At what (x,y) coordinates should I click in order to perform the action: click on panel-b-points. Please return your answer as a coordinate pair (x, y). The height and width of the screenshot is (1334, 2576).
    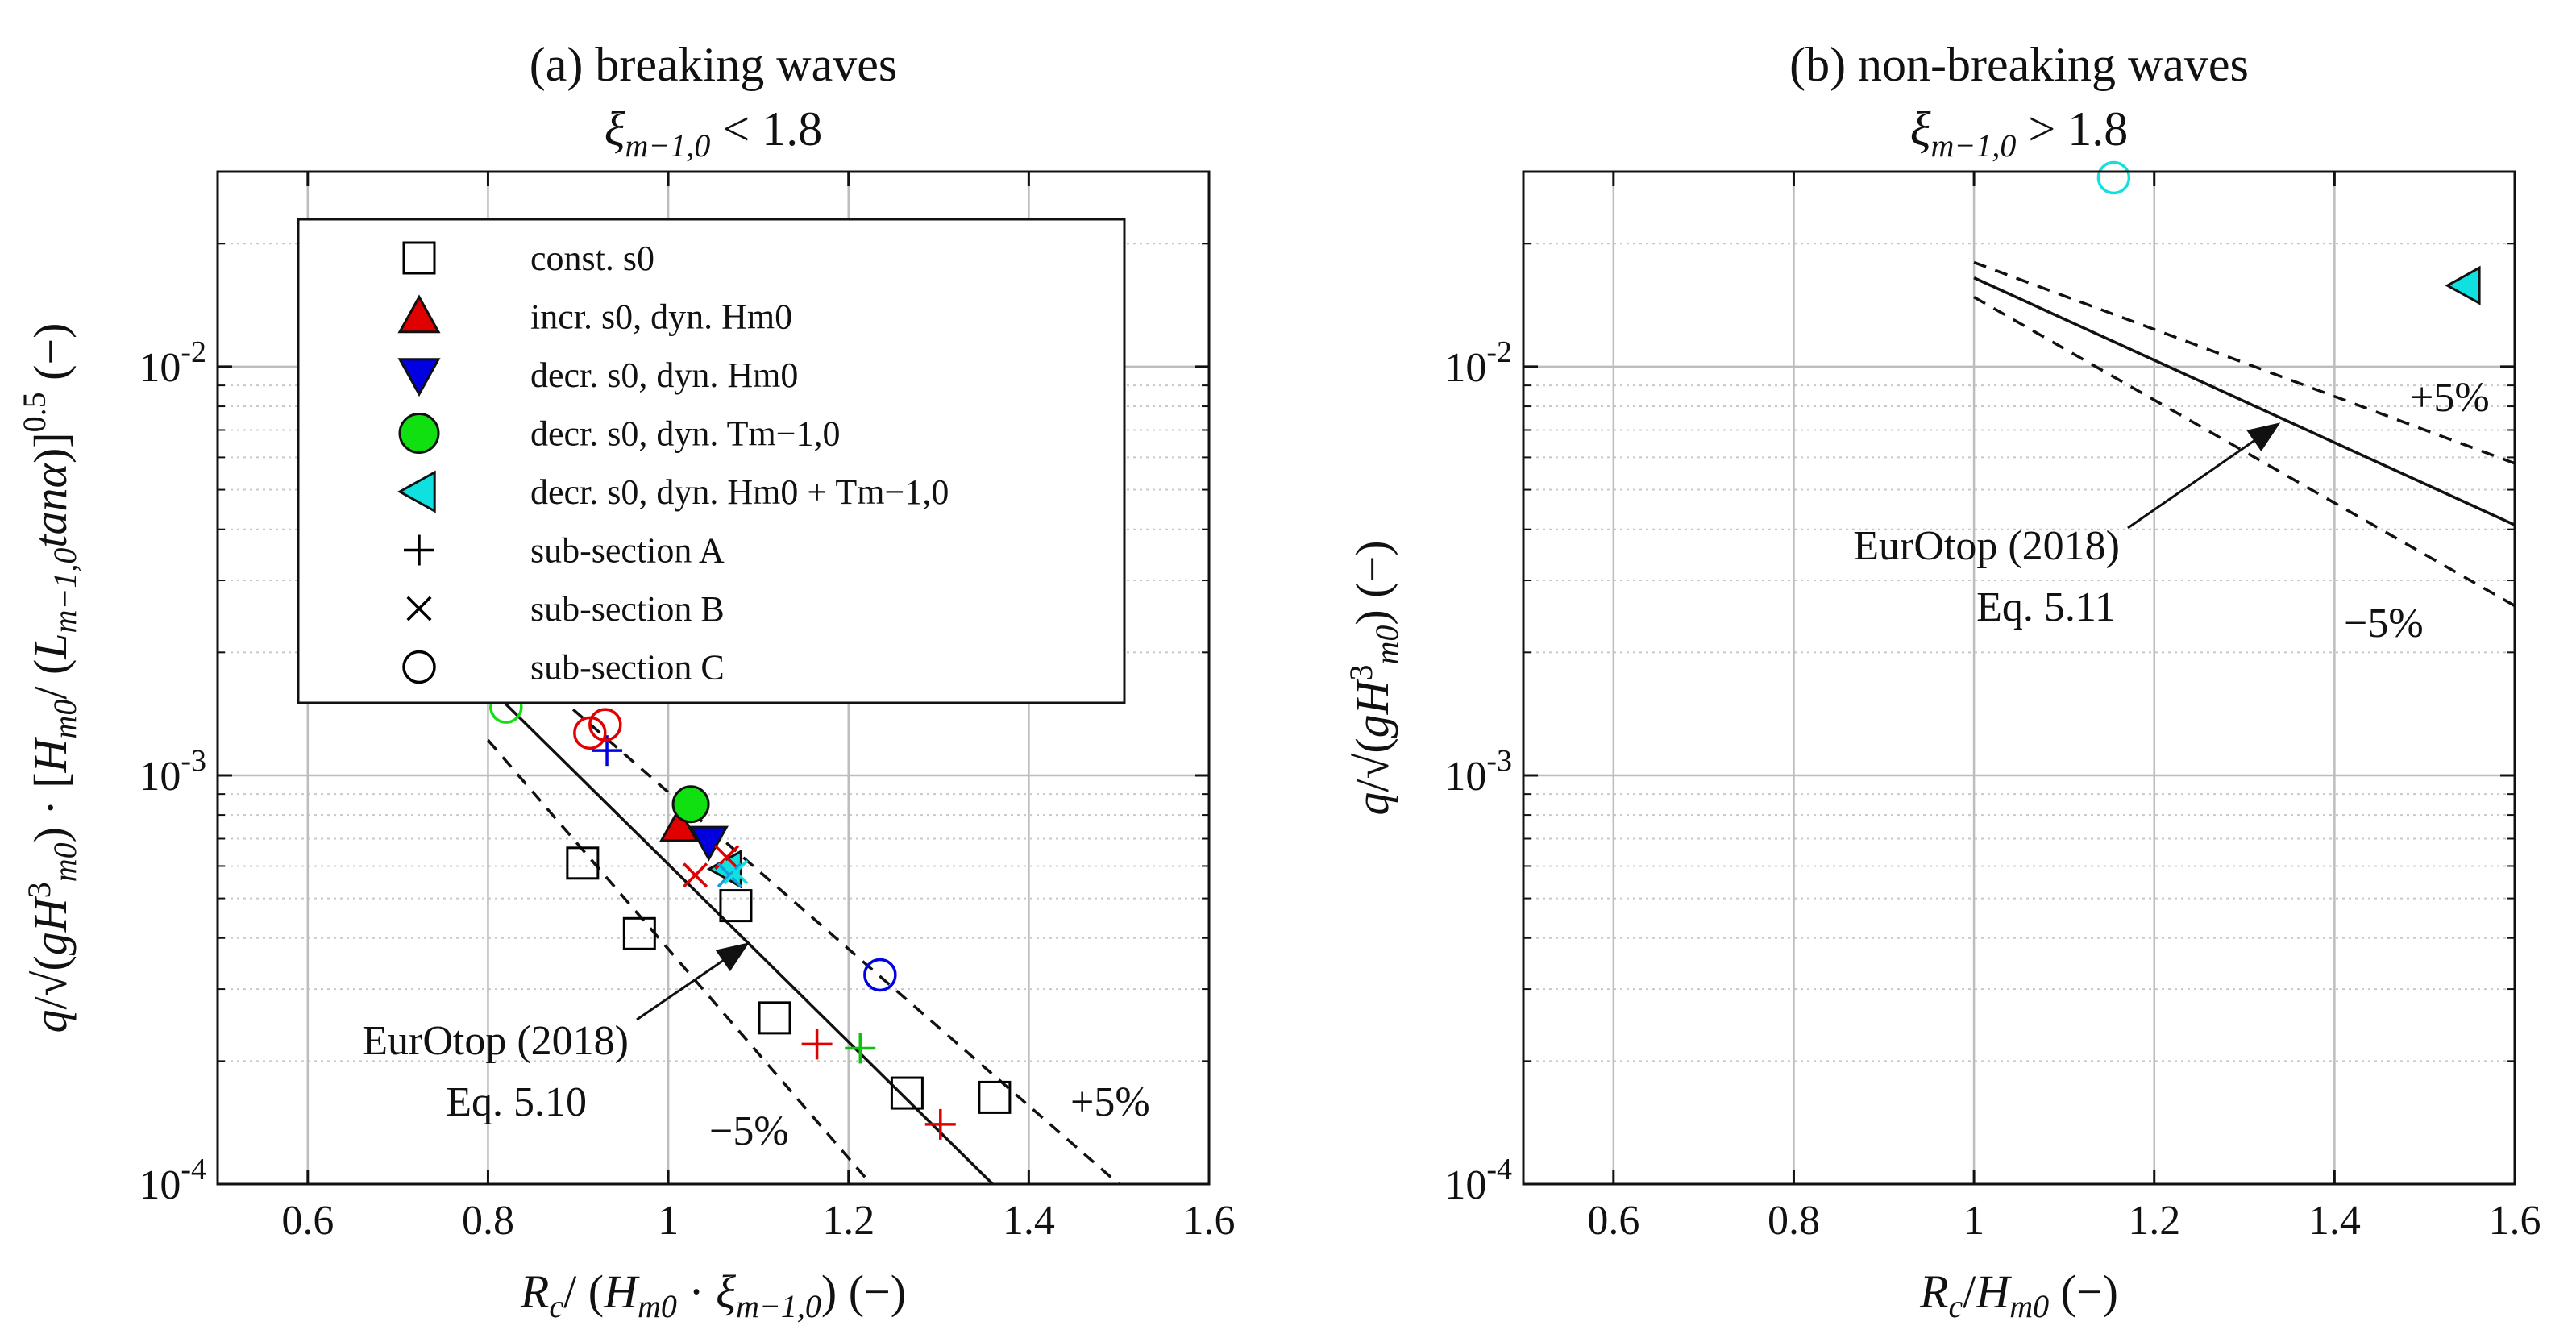
    Looking at the image, I should click on (2288, 232).